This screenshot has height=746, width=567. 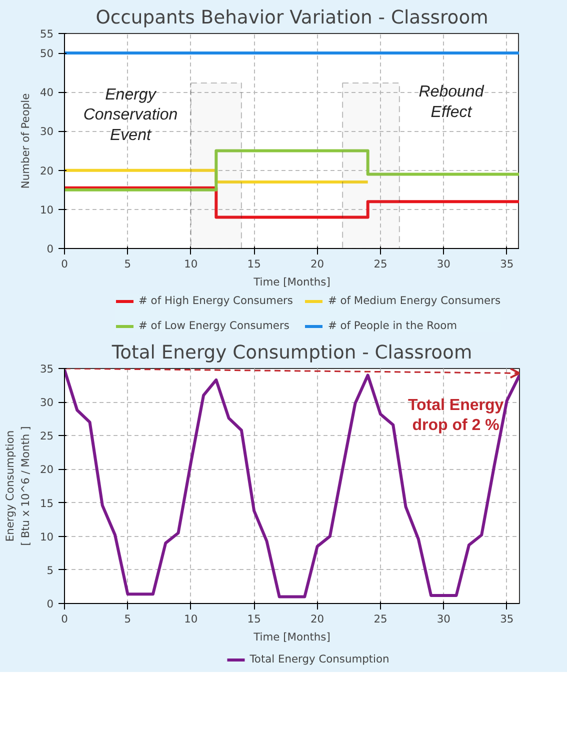 I want to click on annotation: Total Energy drop of 2 %, so click(x=456, y=415).